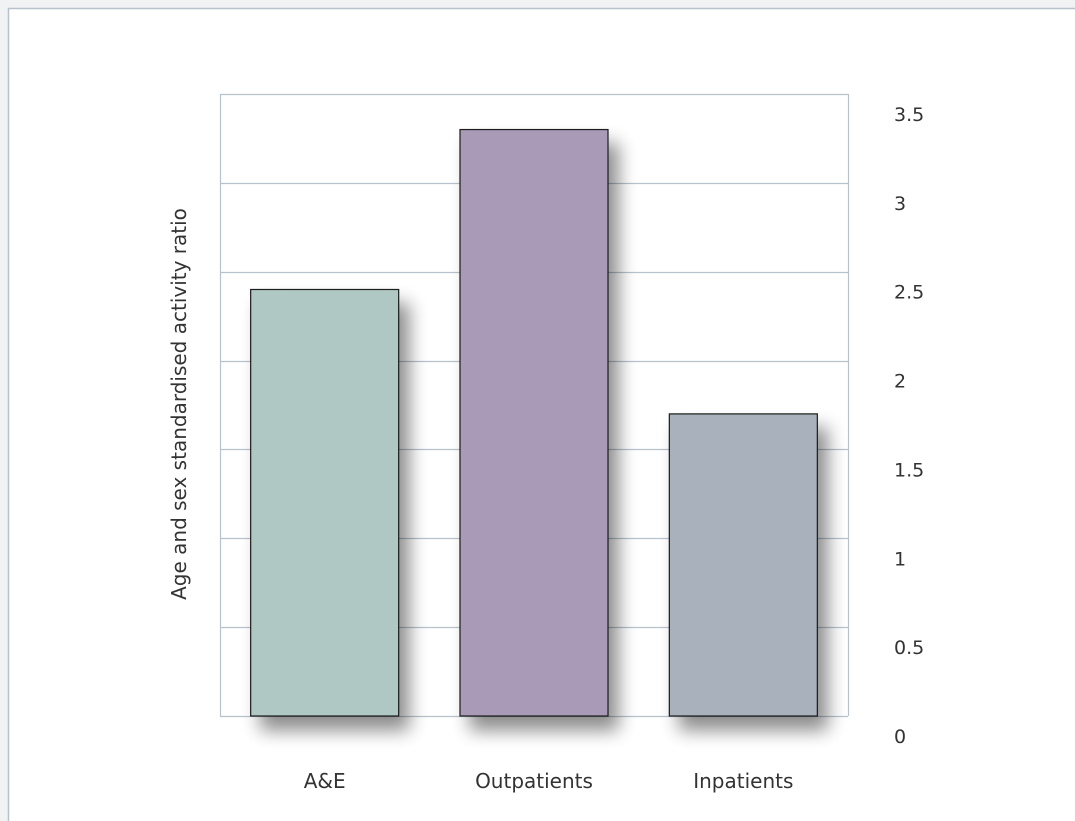 This screenshot has height=821, width=1075. I want to click on x-tick-label: Outpatients, so click(534, 781).